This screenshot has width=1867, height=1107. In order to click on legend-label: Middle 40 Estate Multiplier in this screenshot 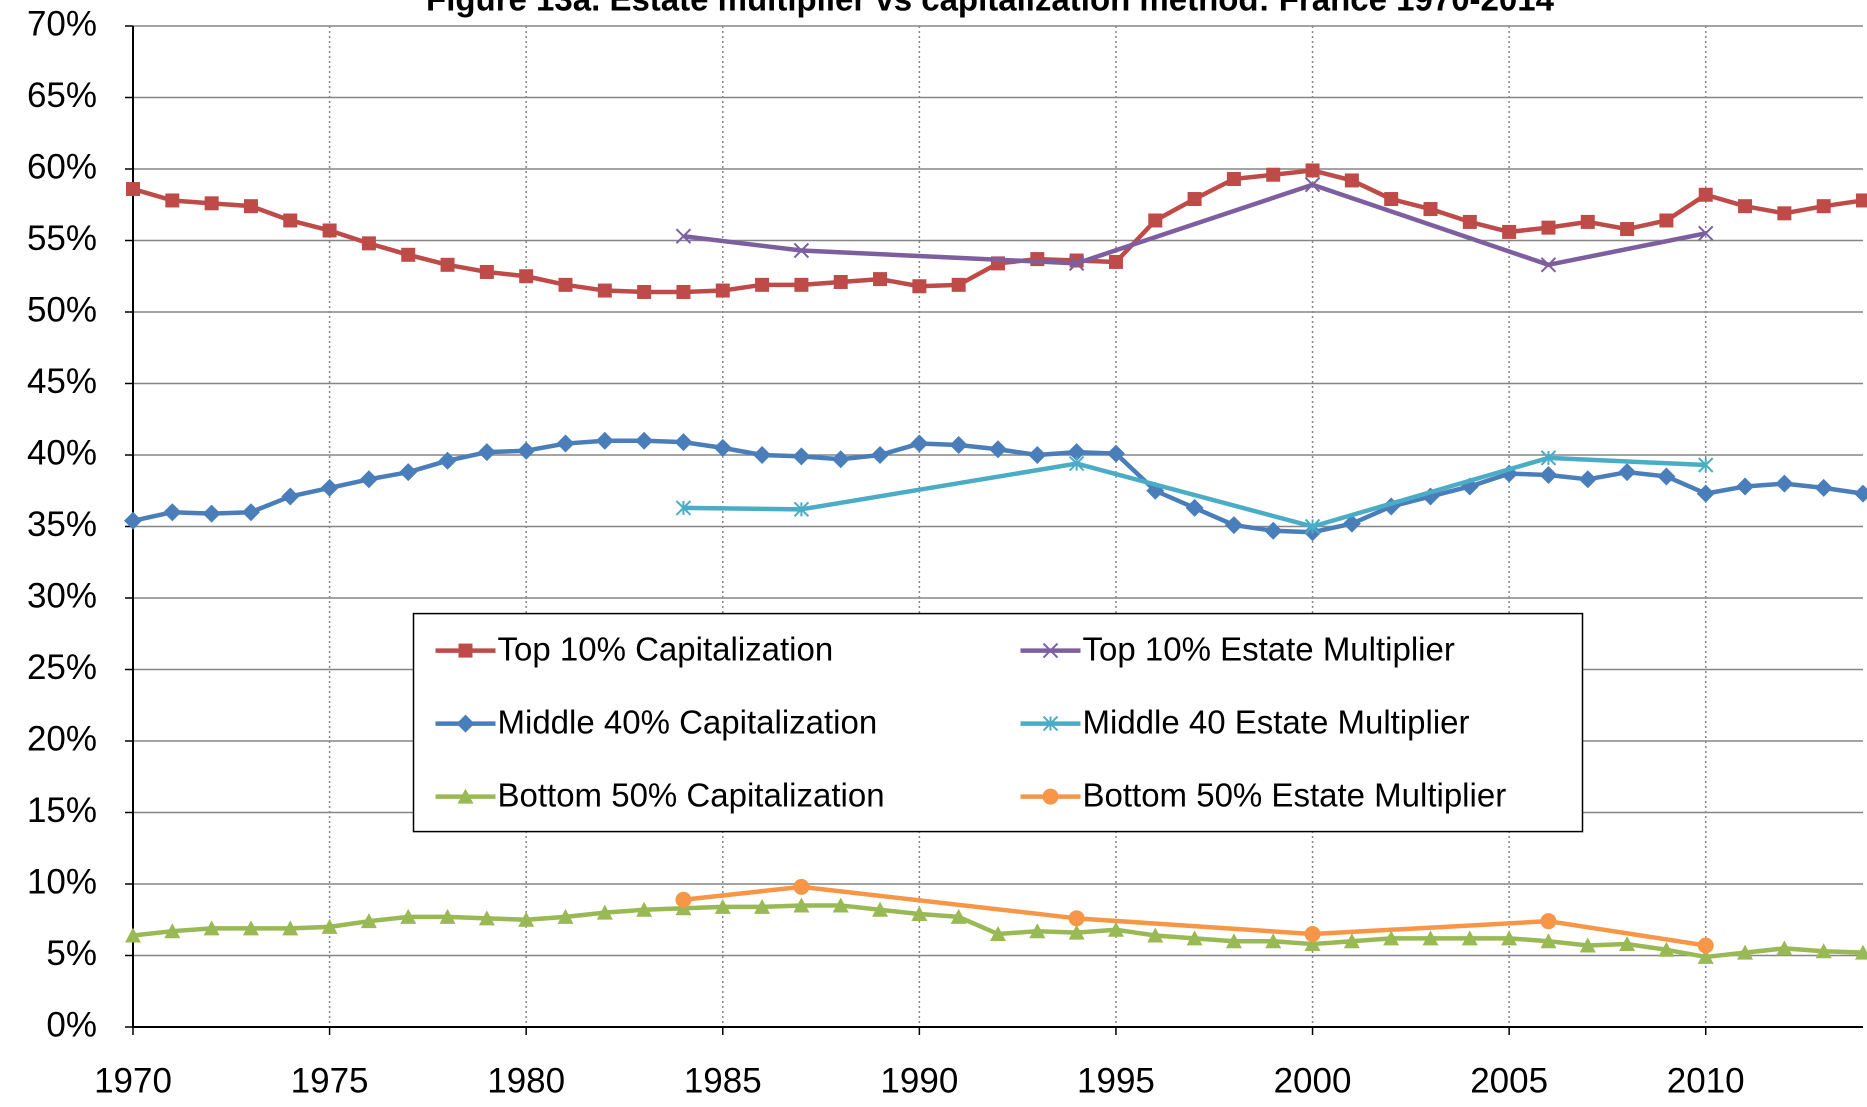, I will do `click(1276, 721)`.